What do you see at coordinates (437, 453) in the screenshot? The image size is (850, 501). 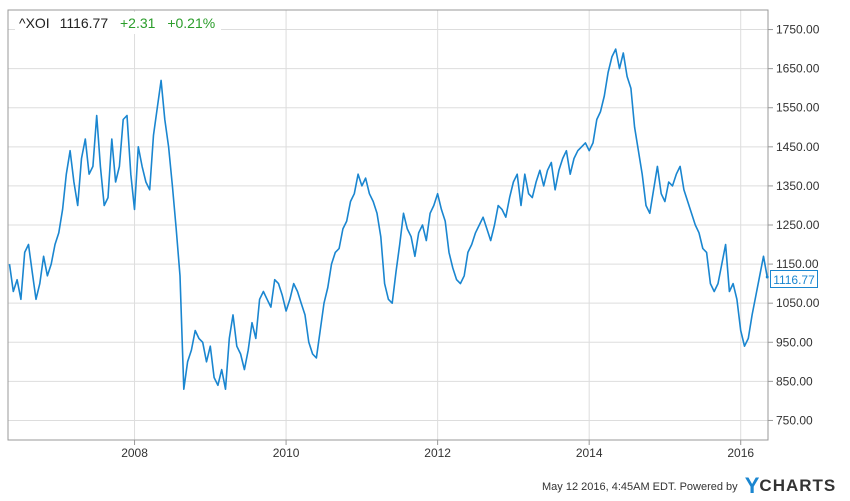 I see `x-tick-label: 2012` at bounding box center [437, 453].